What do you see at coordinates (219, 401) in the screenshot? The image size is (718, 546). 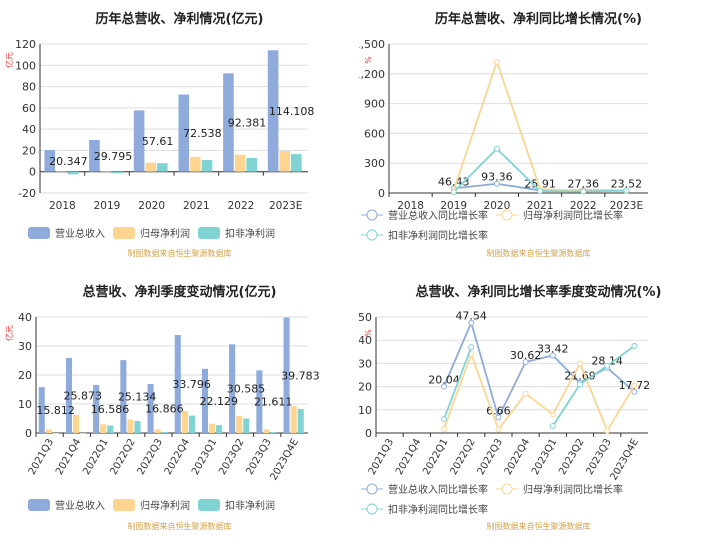 I see `data-label: 22.129` at bounding box center [219, 401].